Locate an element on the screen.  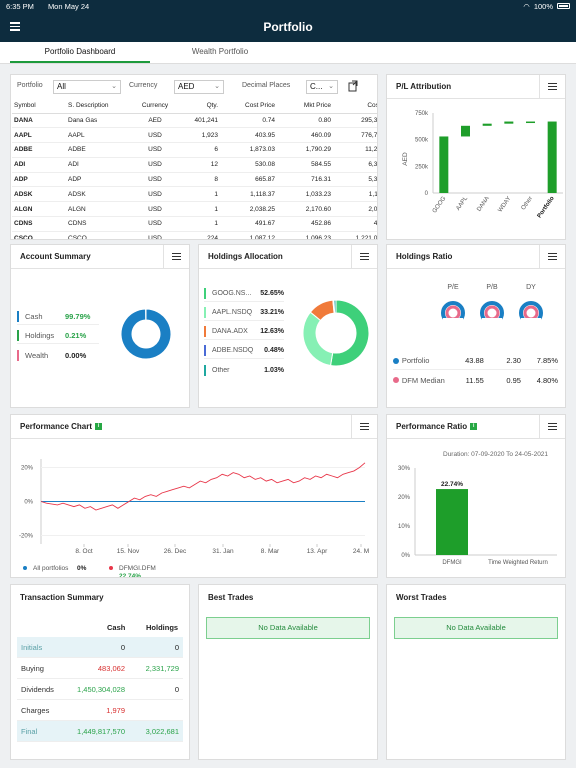
legend-value: 0.00% is located at coordinates (76, 355).